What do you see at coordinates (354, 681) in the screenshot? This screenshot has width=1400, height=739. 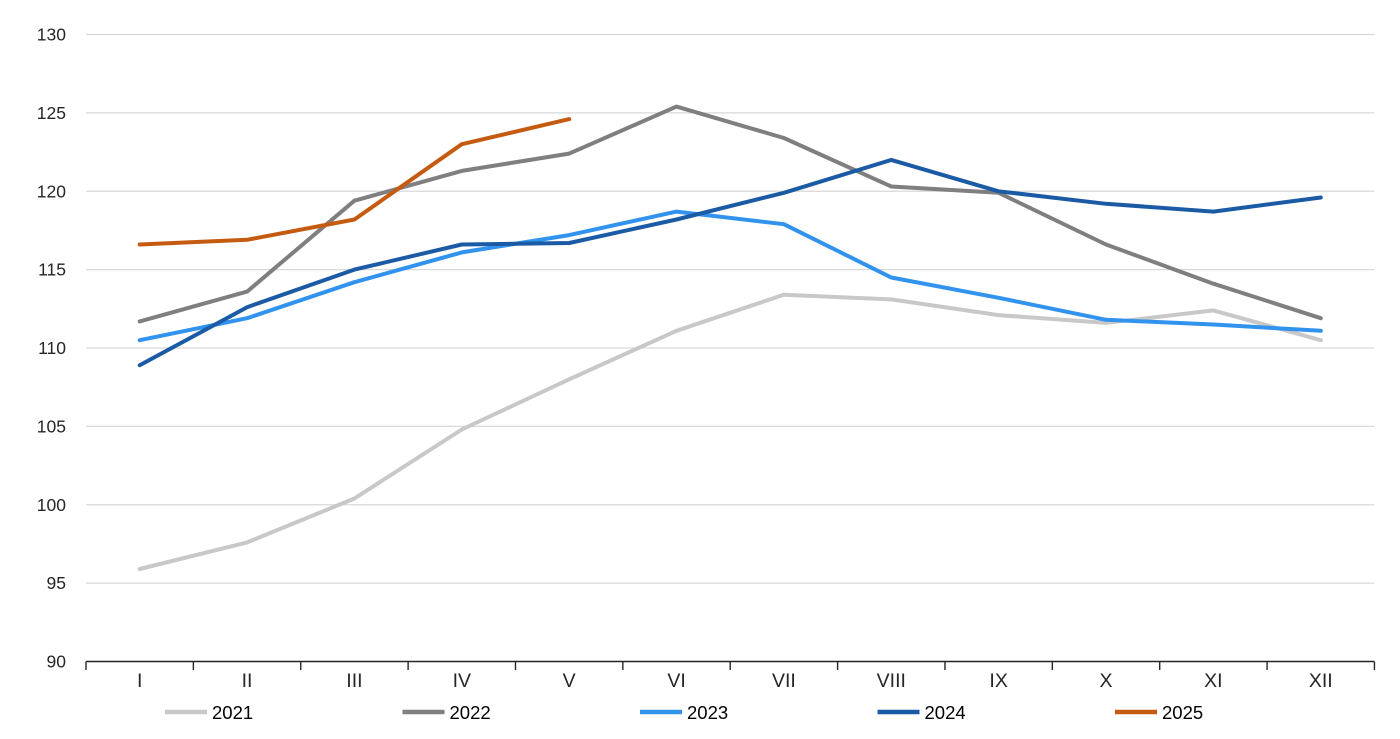 I see `x-axis-label: III` at bounding box center [354, 681].